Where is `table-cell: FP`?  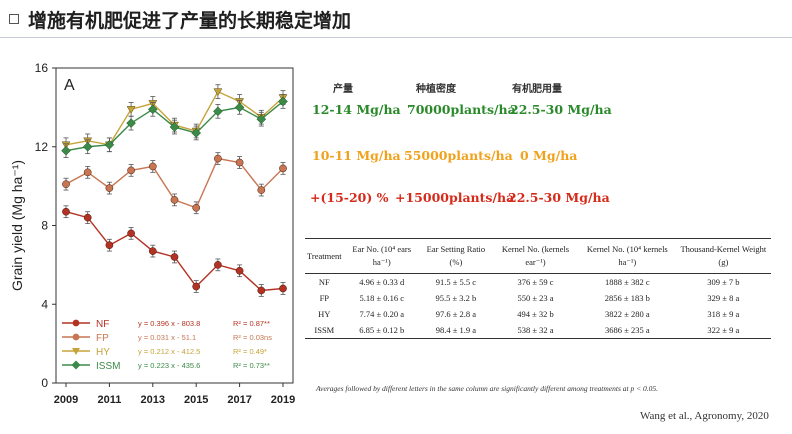 table-cell: FP is located at coordinates (324, 298).